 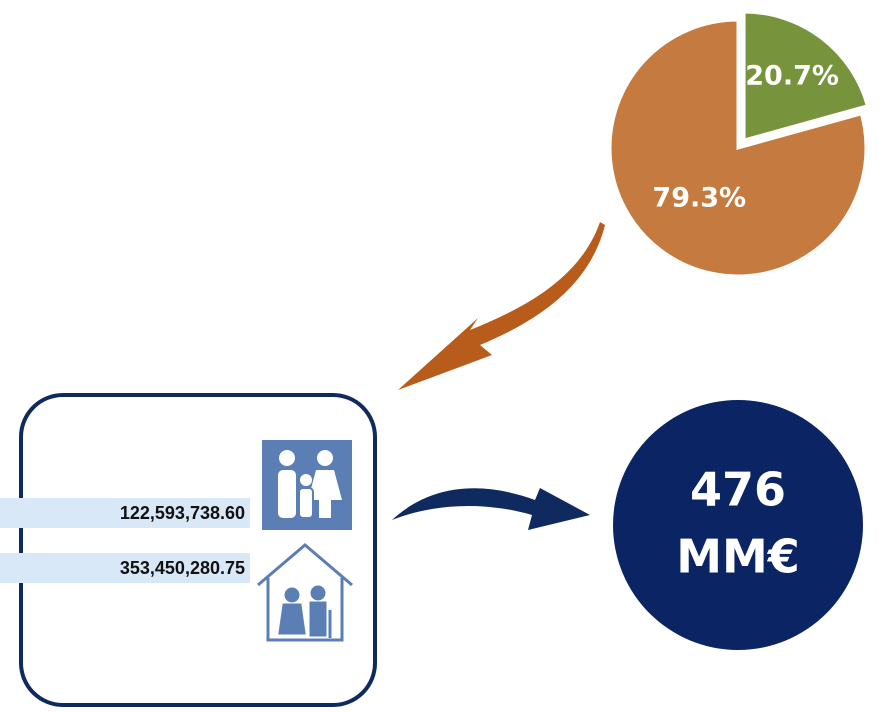 I want to click on total-value: 476, so click(x=738, y=490).